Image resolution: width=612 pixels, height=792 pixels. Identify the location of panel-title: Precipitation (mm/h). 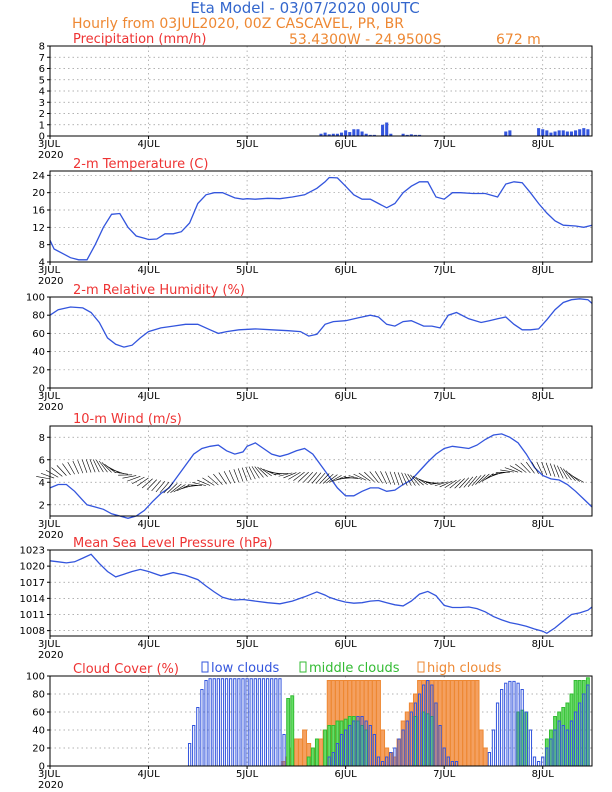
(139, 39).